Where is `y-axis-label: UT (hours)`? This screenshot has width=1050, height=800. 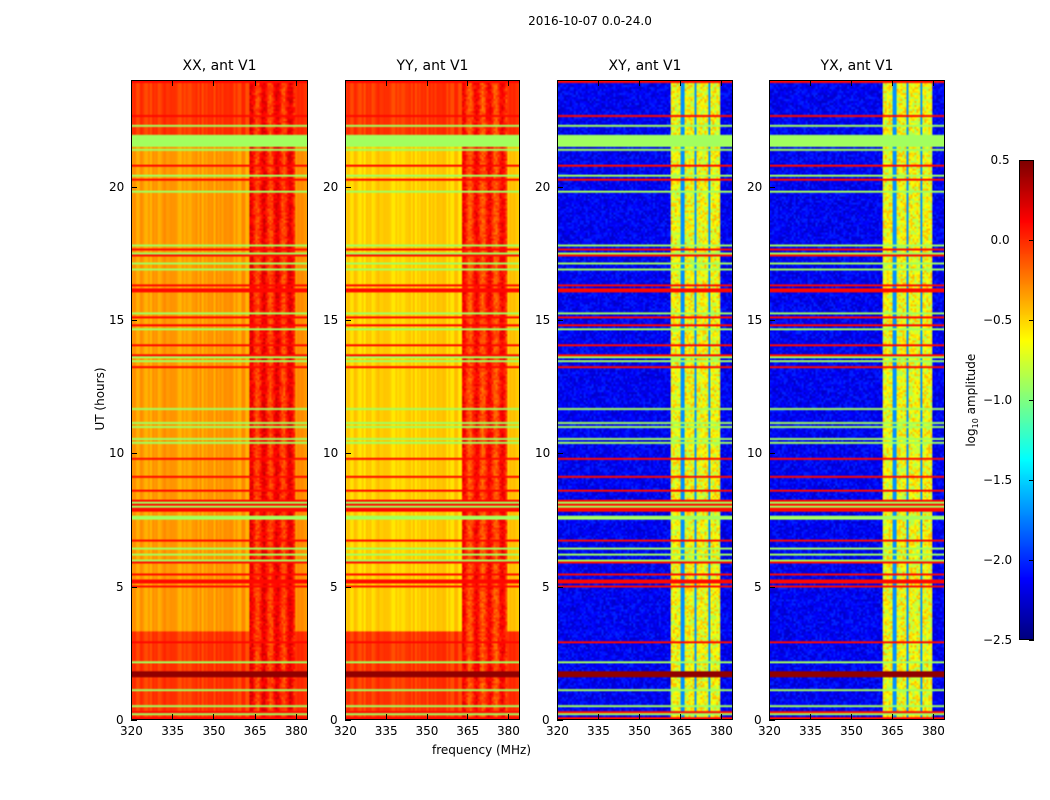 y-axis-label: UT (hours) is located at coordinates (100, 399).